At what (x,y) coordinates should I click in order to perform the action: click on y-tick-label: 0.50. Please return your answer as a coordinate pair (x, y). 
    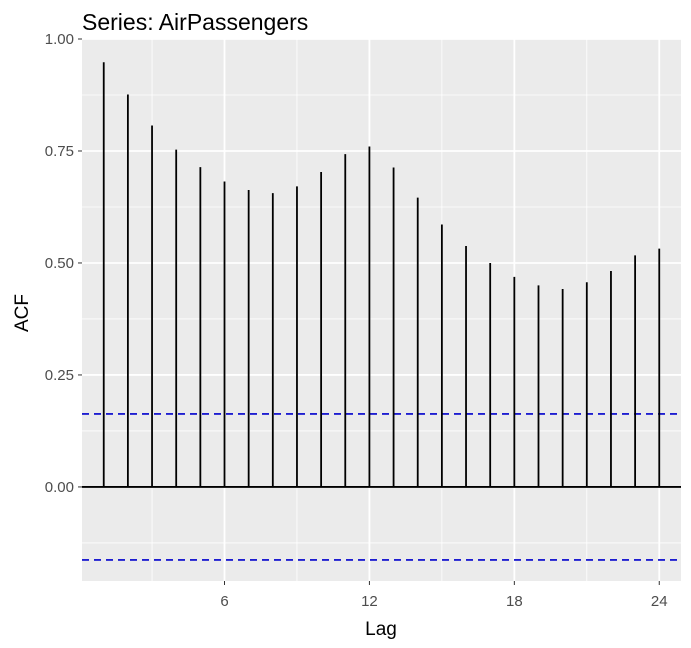
    Looking at the image, I should click on (59, 263).